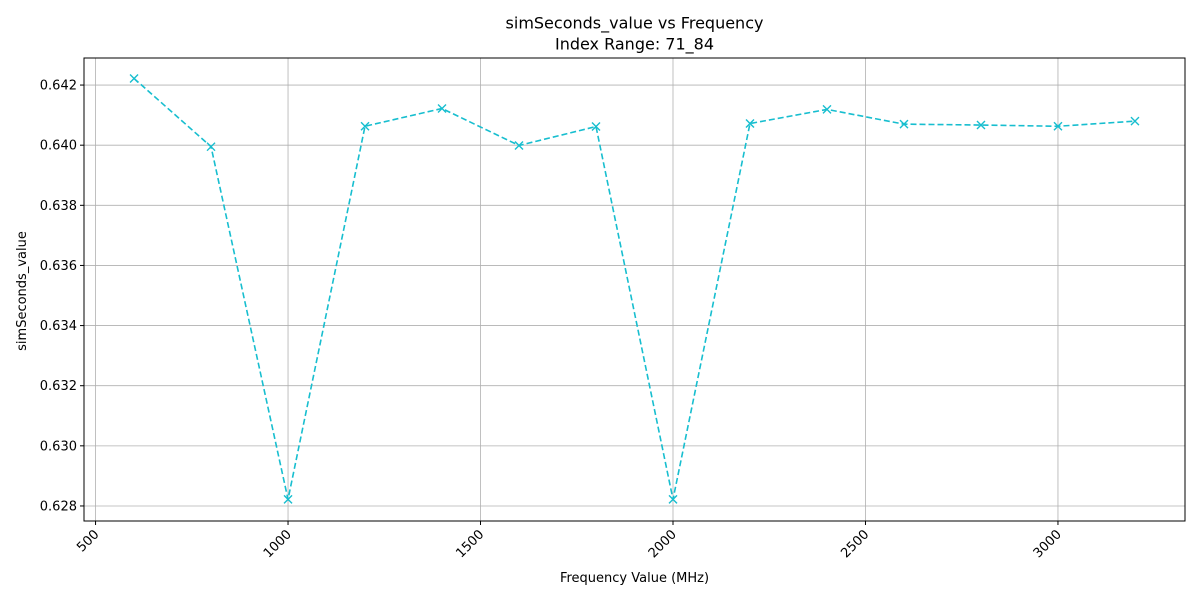 This screenshot has height=604, width=1200. Describe the element at coordinates (58, 446) in the screenshot. I see `y-tick-label: 0.630` at that location.